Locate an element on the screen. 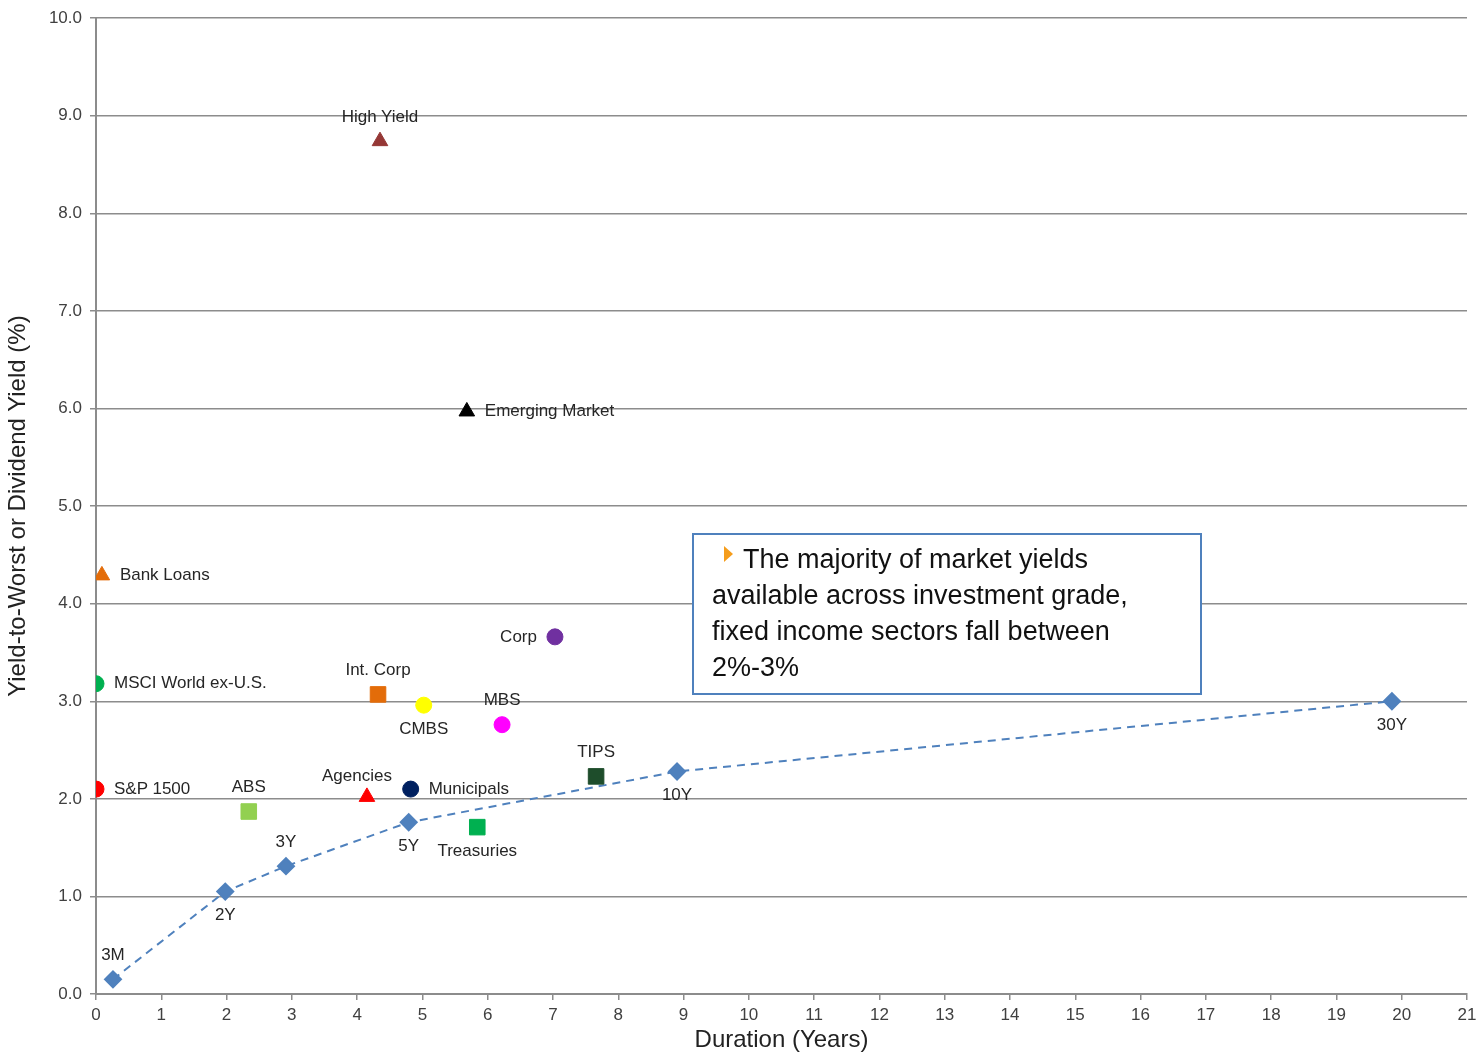 This screenshot has height=1055, width=1483. series-label: MSCI World ex-U.S. is located at coordinates (190, 683).